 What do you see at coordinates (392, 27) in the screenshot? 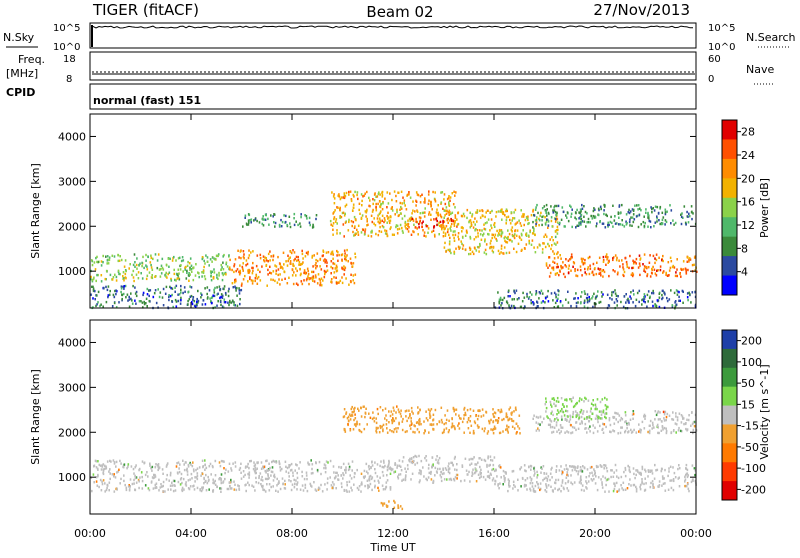
I see `nsky-trace` at bounding box center [392, 27].